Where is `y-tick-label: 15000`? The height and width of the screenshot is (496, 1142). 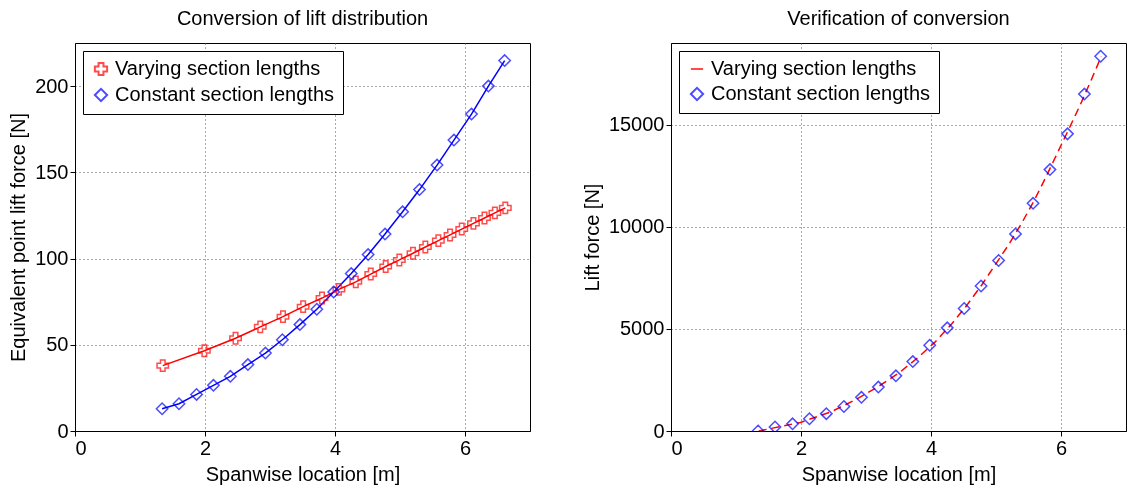 y-tick-label: 15000 is located at coordinates (636, 124).